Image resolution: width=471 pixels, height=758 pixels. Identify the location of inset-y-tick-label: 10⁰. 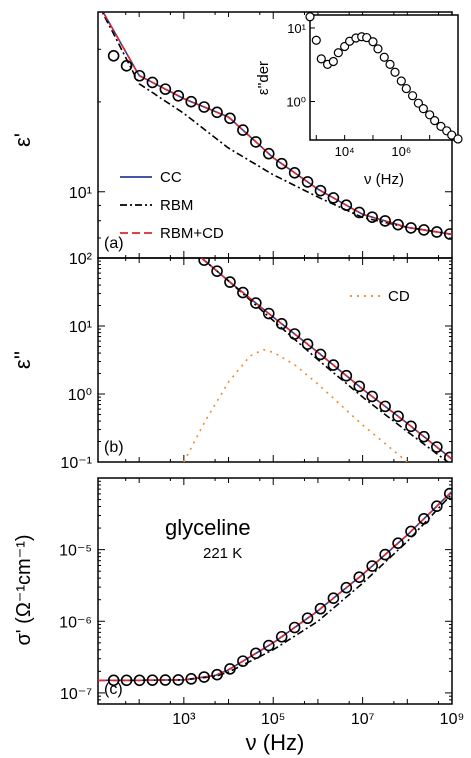
(296, 102).